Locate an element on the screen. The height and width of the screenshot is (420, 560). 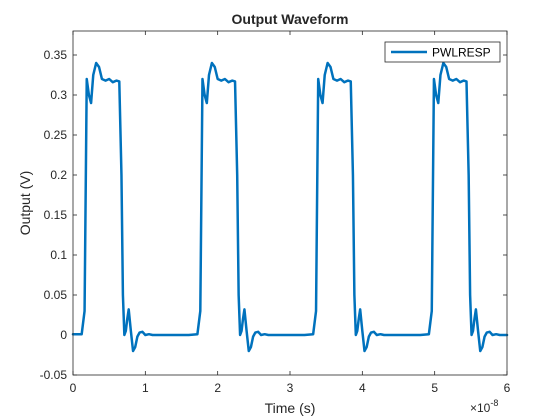
y-tick-label: -0.05 is located at coordinates (54, 375).